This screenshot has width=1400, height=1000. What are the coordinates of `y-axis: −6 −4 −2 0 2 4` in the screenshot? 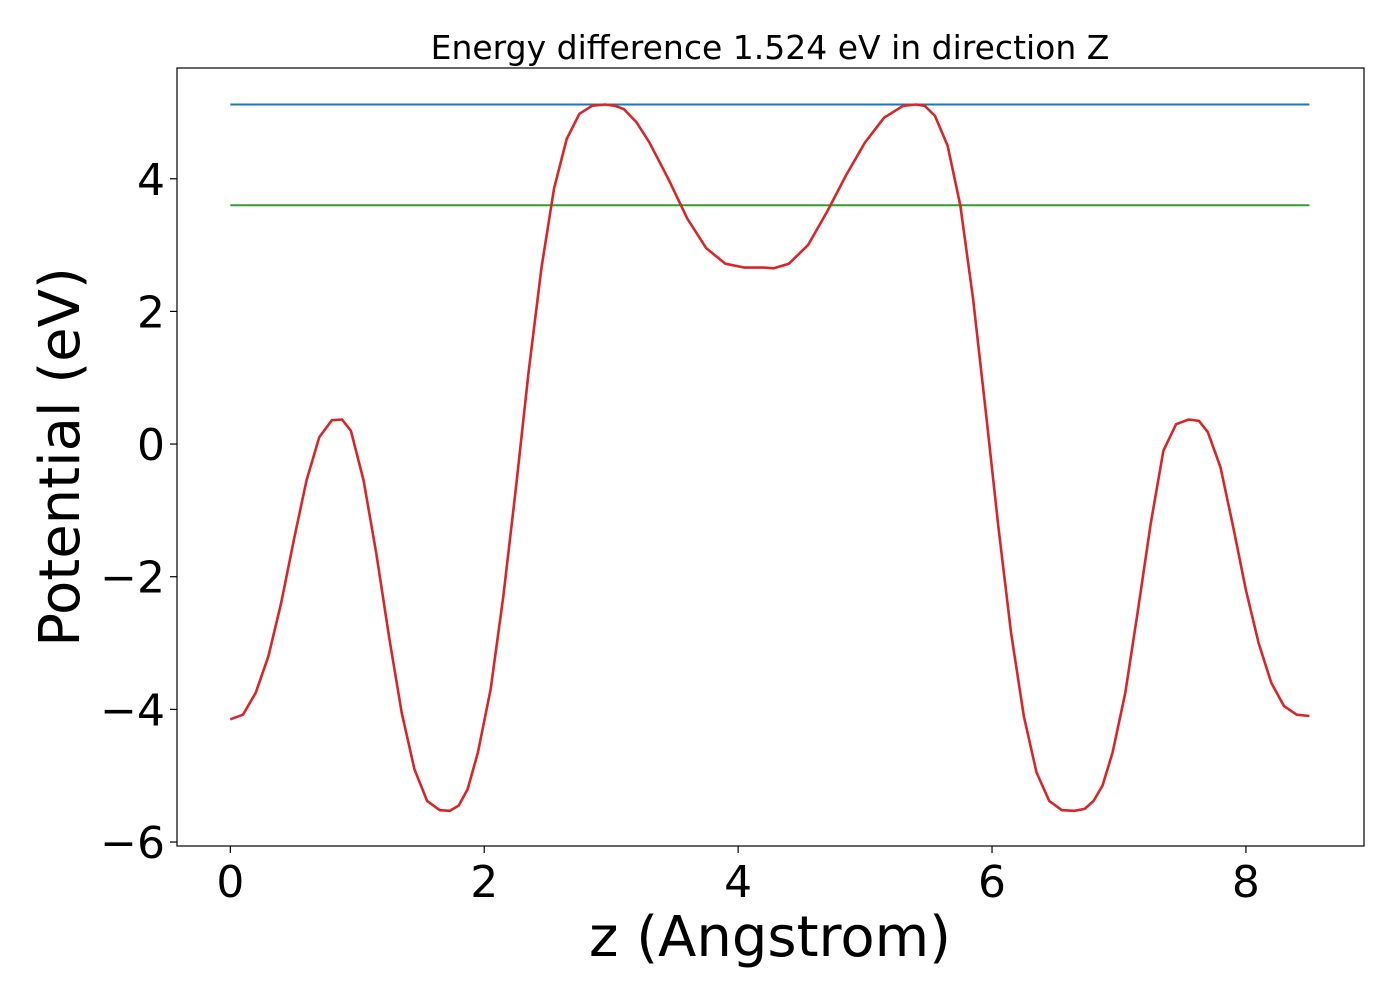 It's located at (138, 512).